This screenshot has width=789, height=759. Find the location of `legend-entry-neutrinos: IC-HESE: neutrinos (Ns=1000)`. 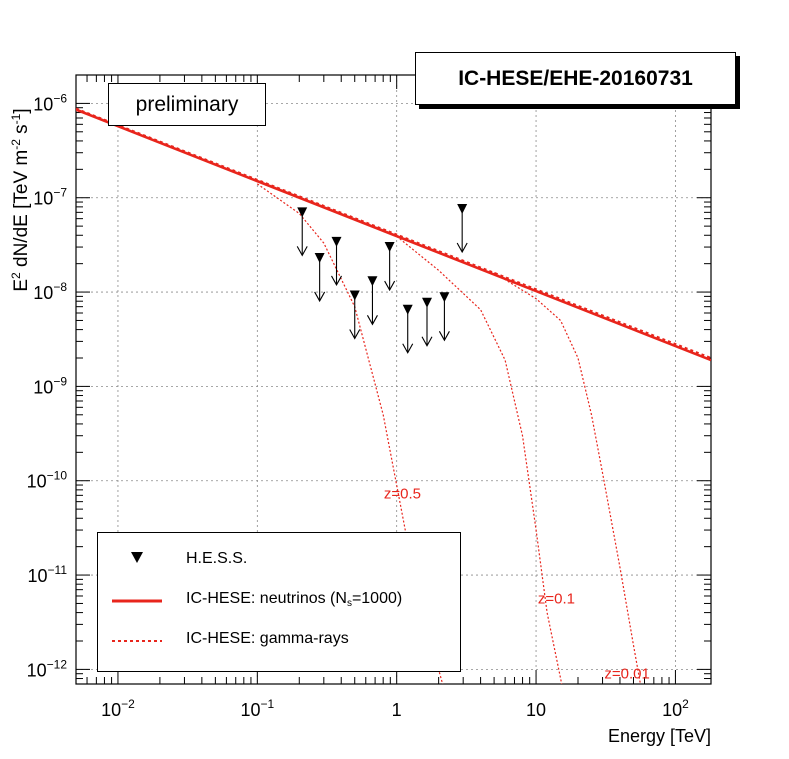

legend-entry-neutrinos: IC-HESE: neutrinos (Ns=1000) is located at coordinates (279, 601).